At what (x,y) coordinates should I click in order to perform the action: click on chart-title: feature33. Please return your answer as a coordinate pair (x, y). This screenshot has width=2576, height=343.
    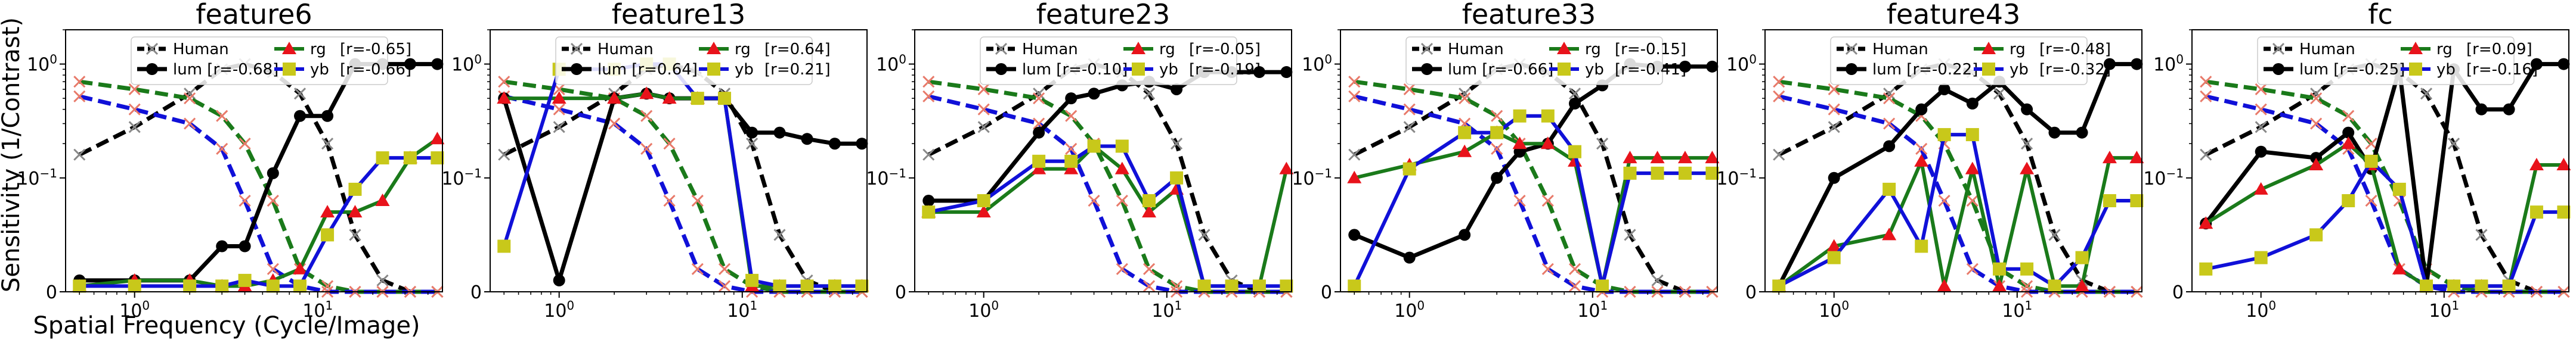
    Looking at the image, I should click on (1529, 15).